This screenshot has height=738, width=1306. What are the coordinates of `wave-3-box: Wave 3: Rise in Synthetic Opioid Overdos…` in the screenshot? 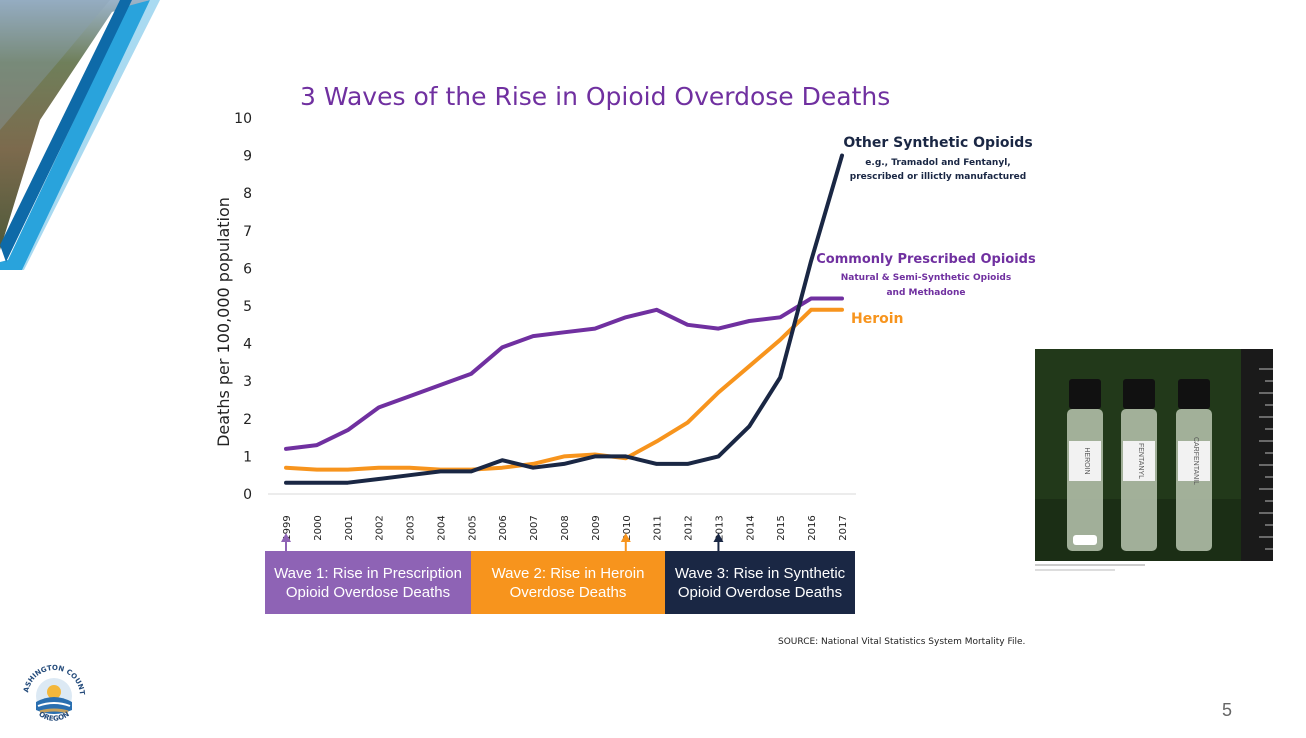 It's located at (760, 582).